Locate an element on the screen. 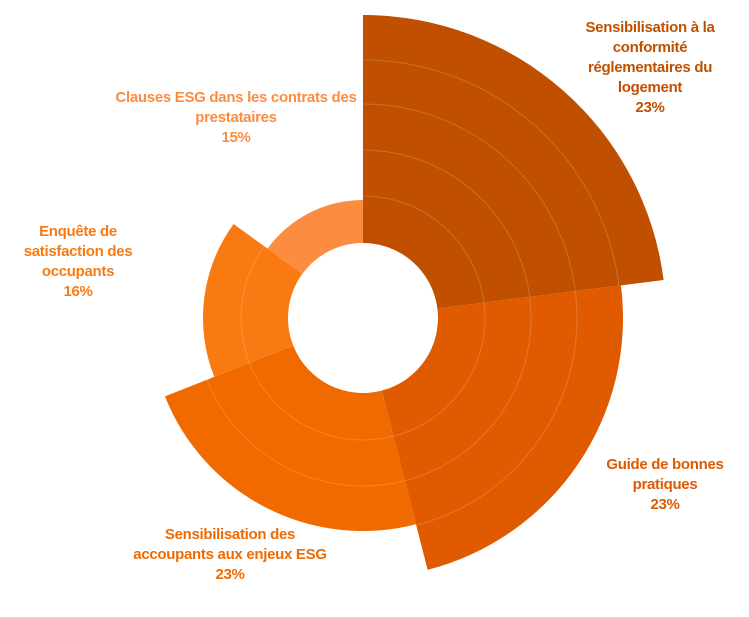 The image size is (749, 617). data-label: Guide de bonnes pratiques 23% is located at coordinates (665, 485).